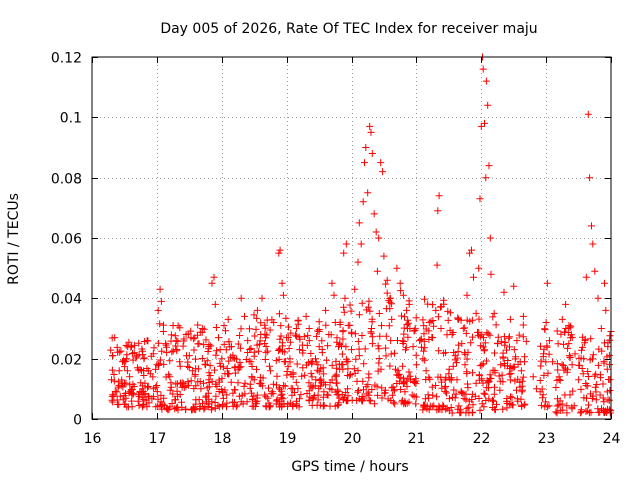  I want to click on x-axis-title: GPS time / hours, so click(349, 467).